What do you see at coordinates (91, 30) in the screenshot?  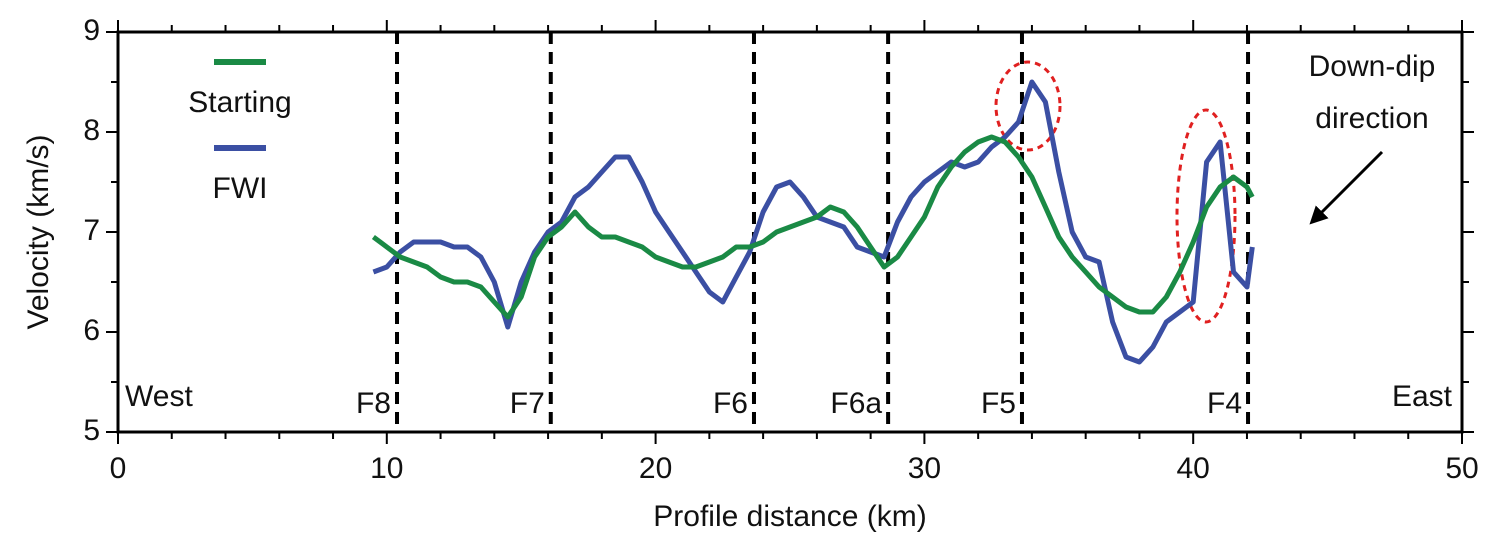 I see `y-tick-label: 9` at bounding box center [91, 30].